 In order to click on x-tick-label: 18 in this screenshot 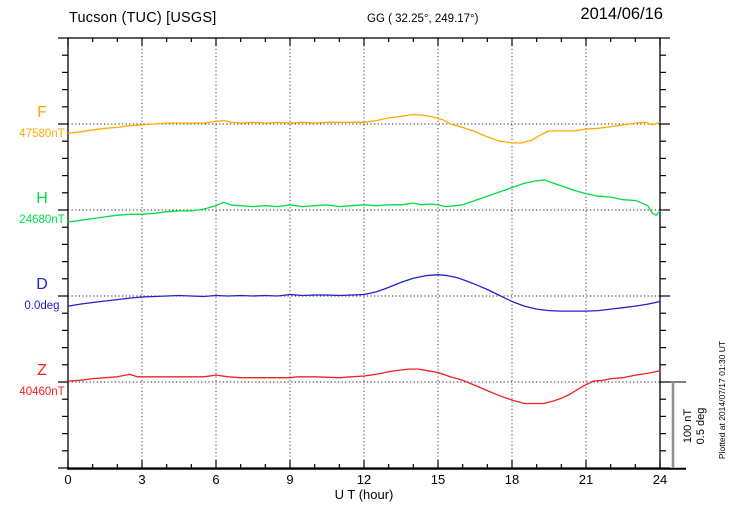, I will do `click(512, 479)`.